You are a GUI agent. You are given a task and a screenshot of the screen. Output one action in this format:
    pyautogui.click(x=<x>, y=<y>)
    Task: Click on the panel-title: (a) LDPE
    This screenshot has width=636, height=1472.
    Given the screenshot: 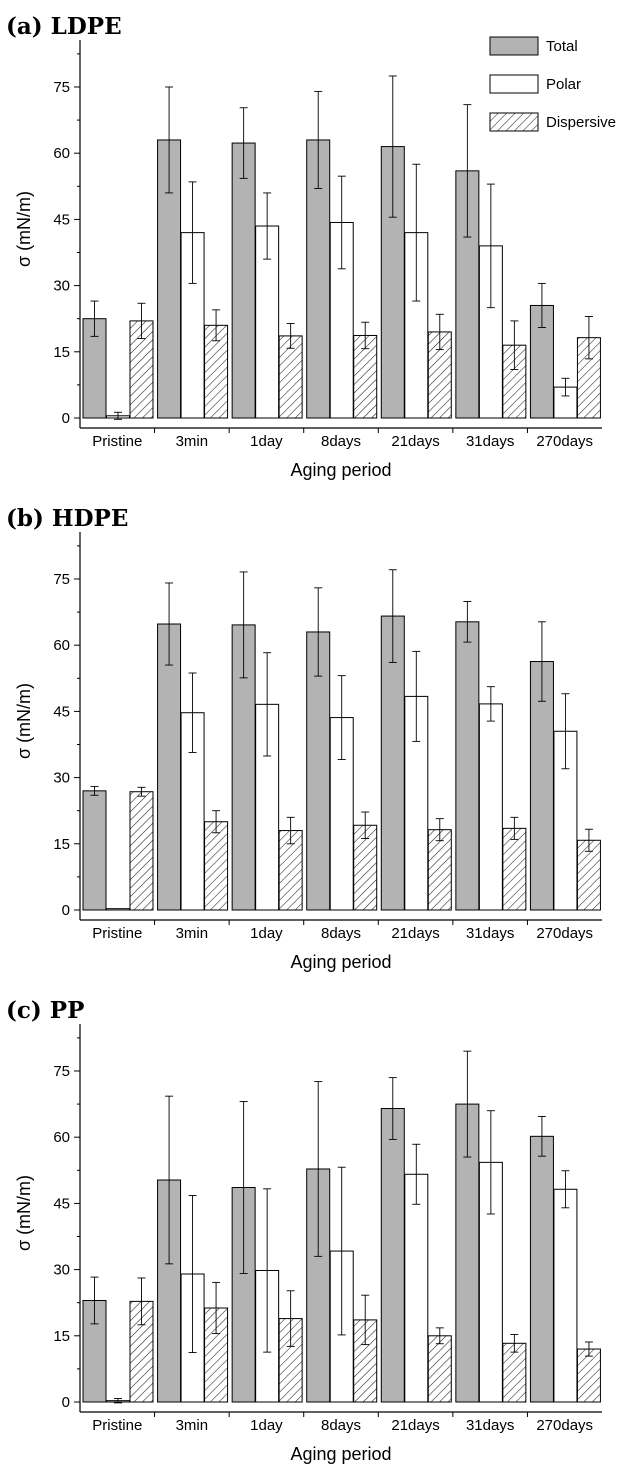 What is the action you would take?
    pyautogui.click(x=64, y=26)
    